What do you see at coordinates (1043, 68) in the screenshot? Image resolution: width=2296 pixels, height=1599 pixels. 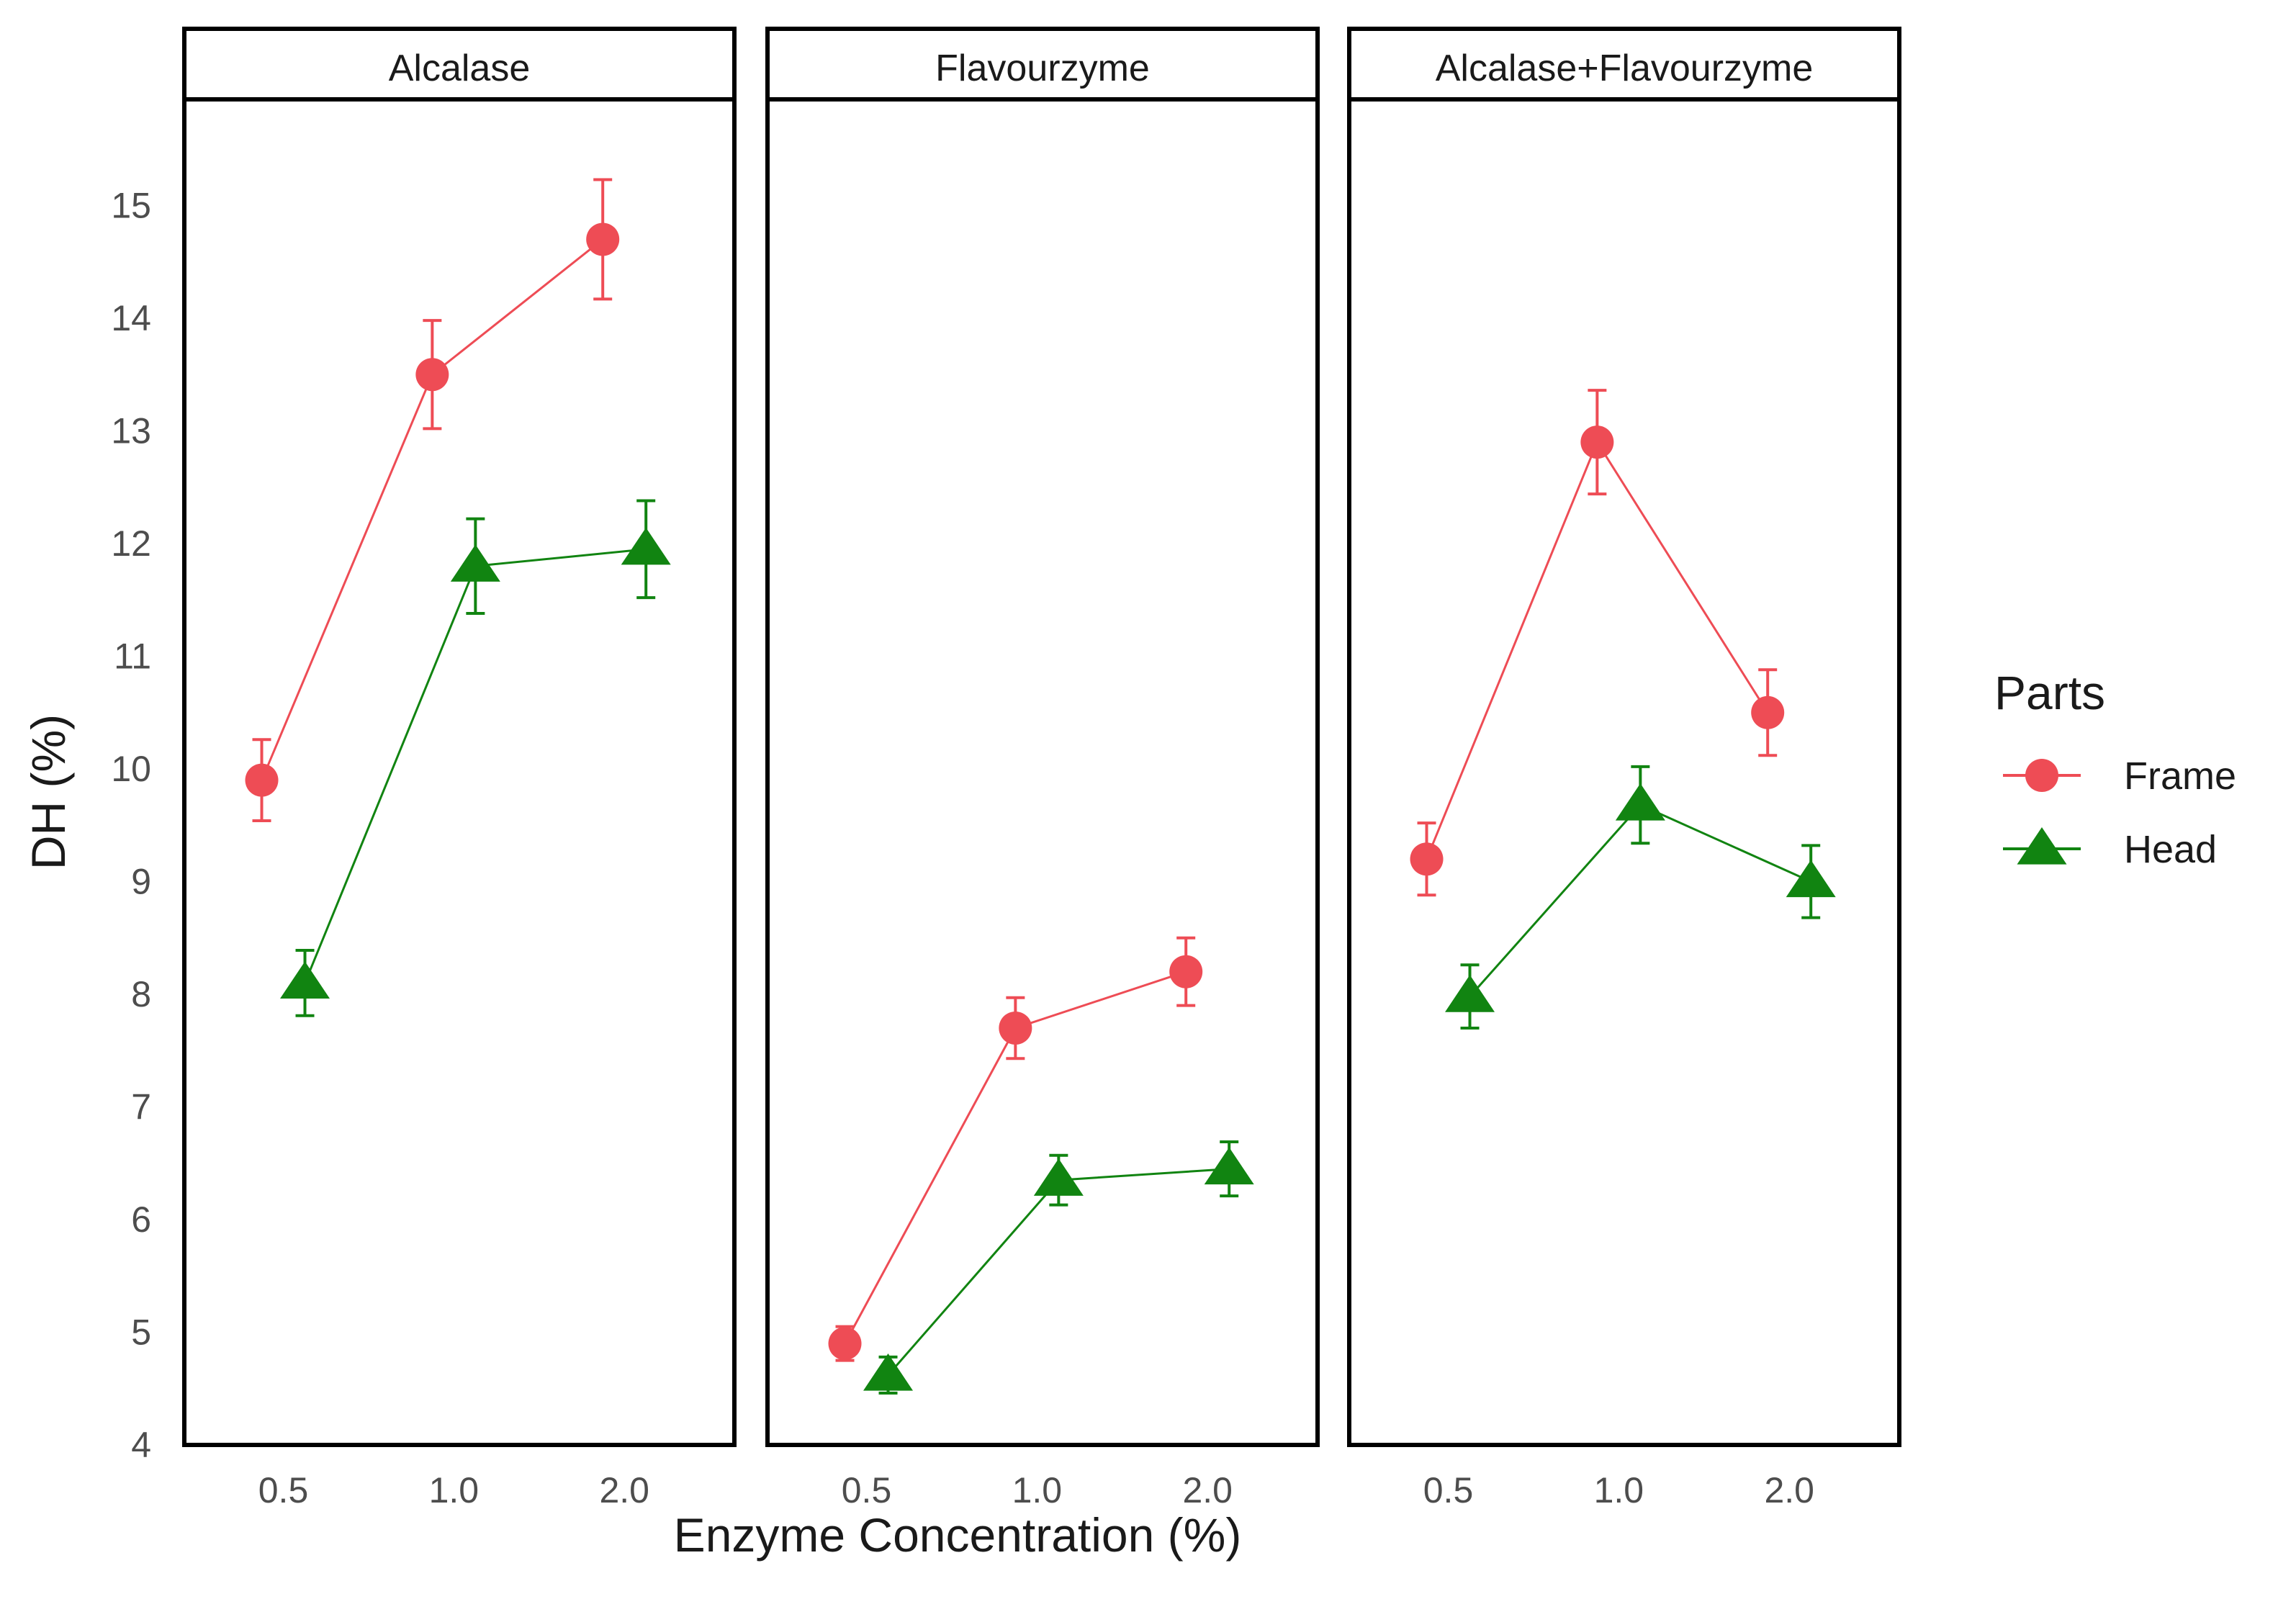 I see `strip-label: Flavourzyme` at bounding box center [1043, 68].